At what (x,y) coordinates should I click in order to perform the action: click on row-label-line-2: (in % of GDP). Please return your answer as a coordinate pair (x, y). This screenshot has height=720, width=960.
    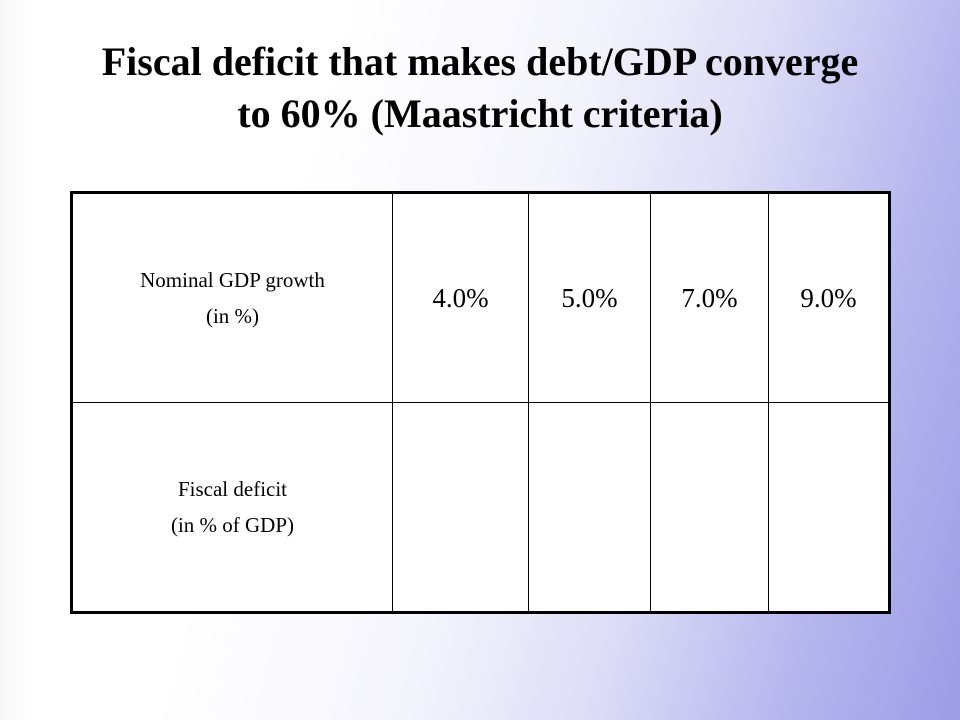
    Looking at the image, I should click on (232, 525).